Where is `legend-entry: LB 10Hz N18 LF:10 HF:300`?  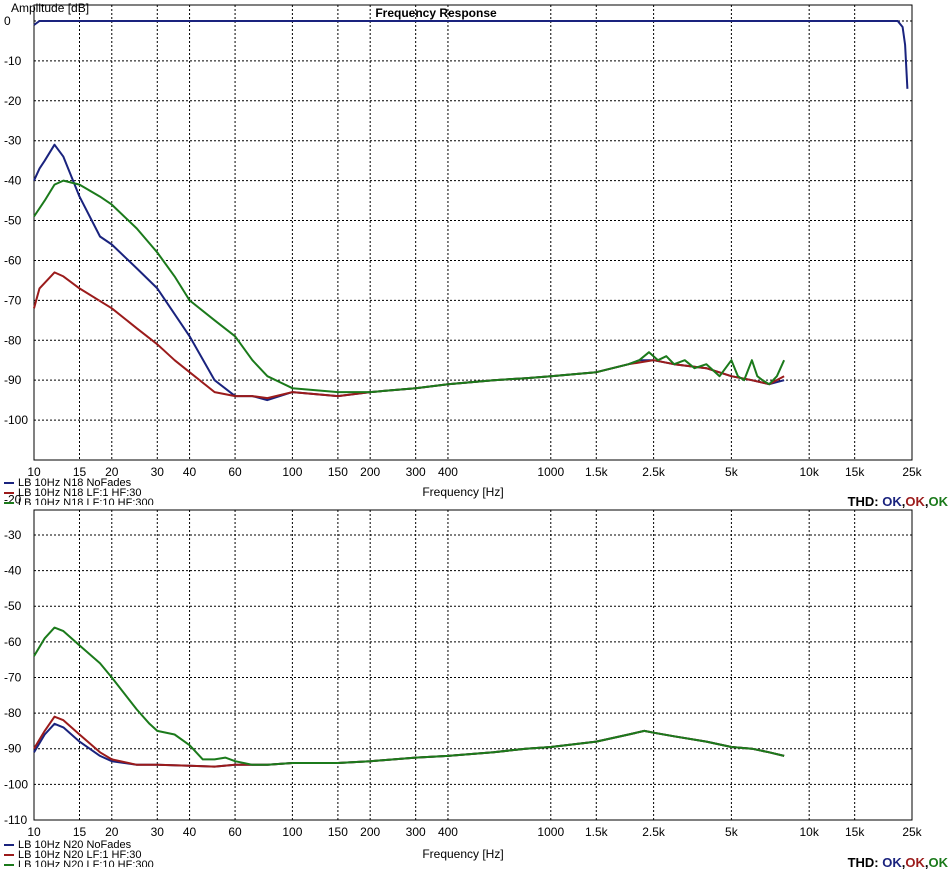 legend-entry: LB 10Hz N18 LF:10 HF:300 is located at coordinates (79, 501).